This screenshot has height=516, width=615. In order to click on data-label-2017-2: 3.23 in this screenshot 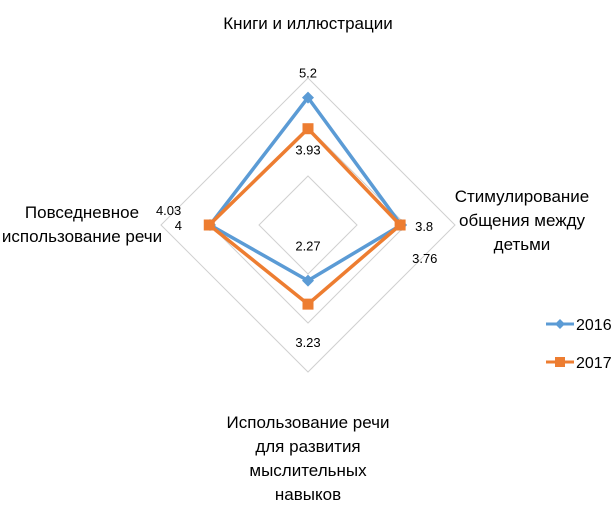, I will do `click(307, 342)`.